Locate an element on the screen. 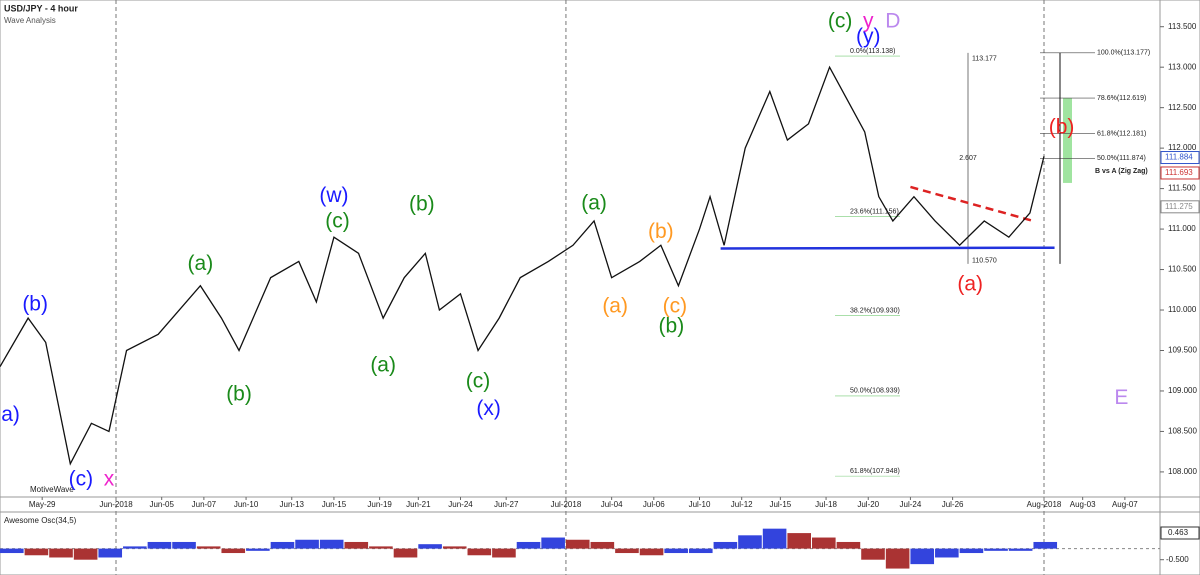 This screenshot has height=575, width=1200. wave-label: x is located at coordinates (109, 479).